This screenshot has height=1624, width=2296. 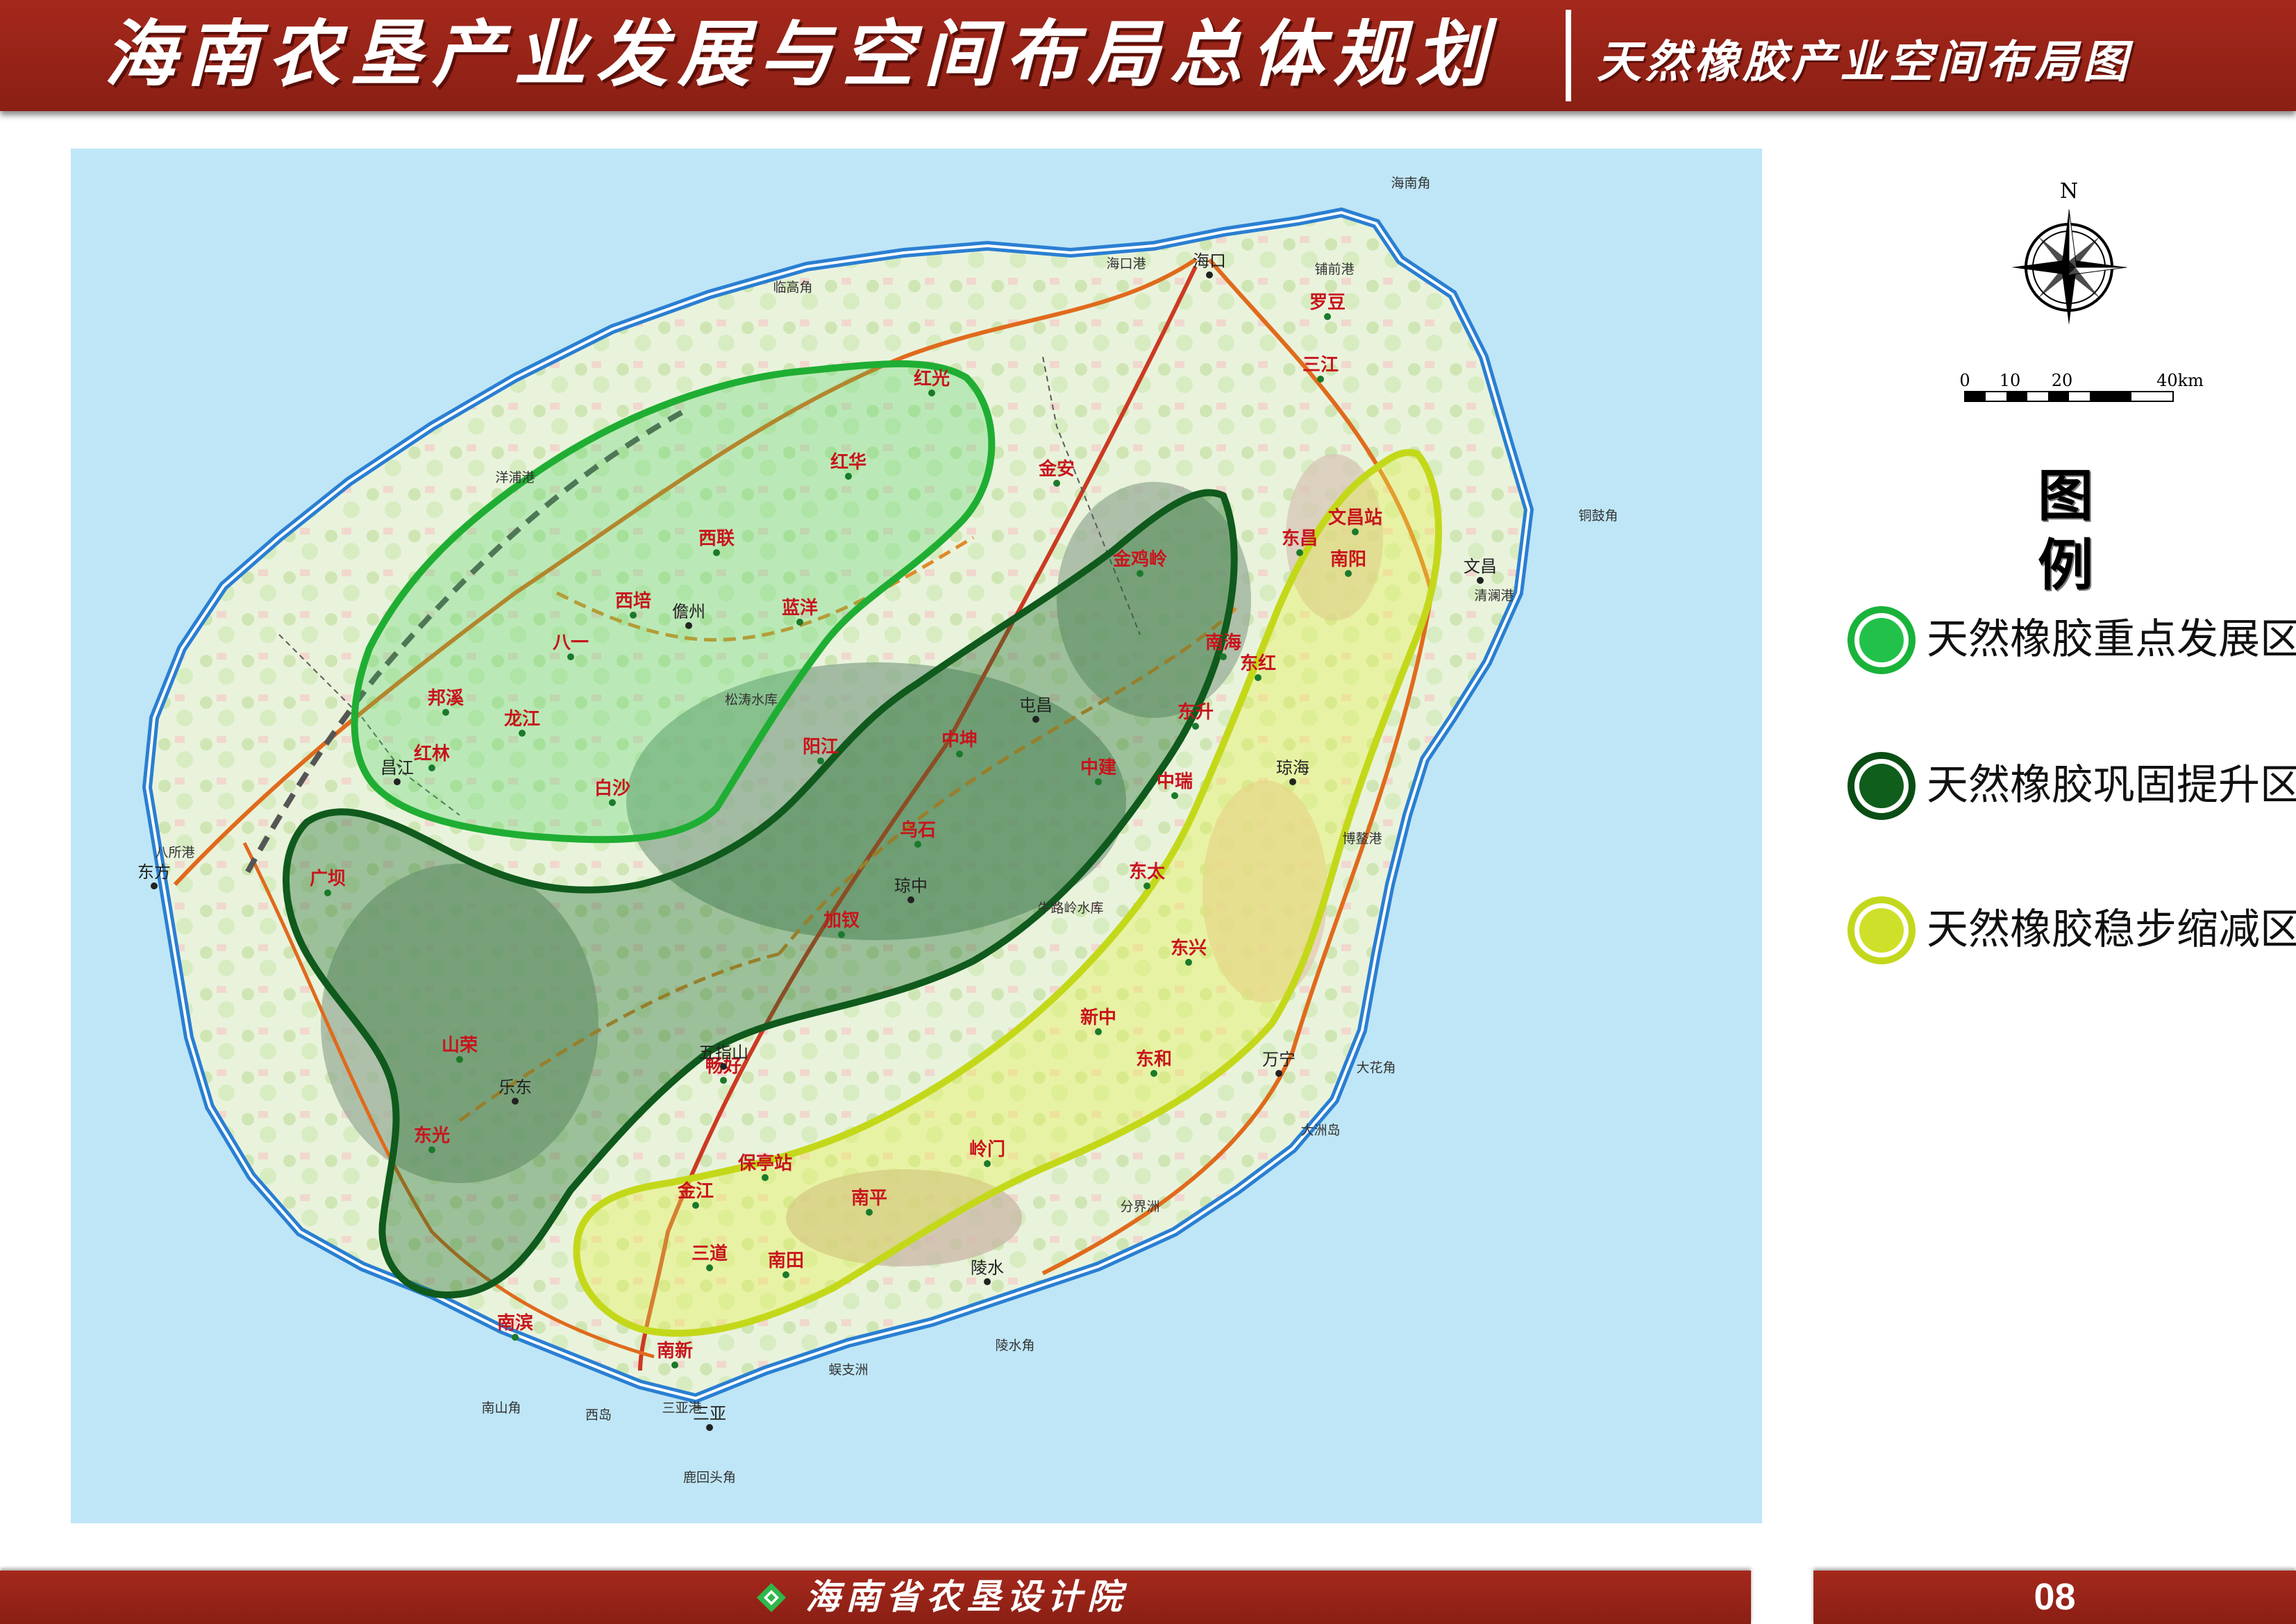 I want to click on place-label-puqiangang: 铺前港, so click(x=1334, y=269).